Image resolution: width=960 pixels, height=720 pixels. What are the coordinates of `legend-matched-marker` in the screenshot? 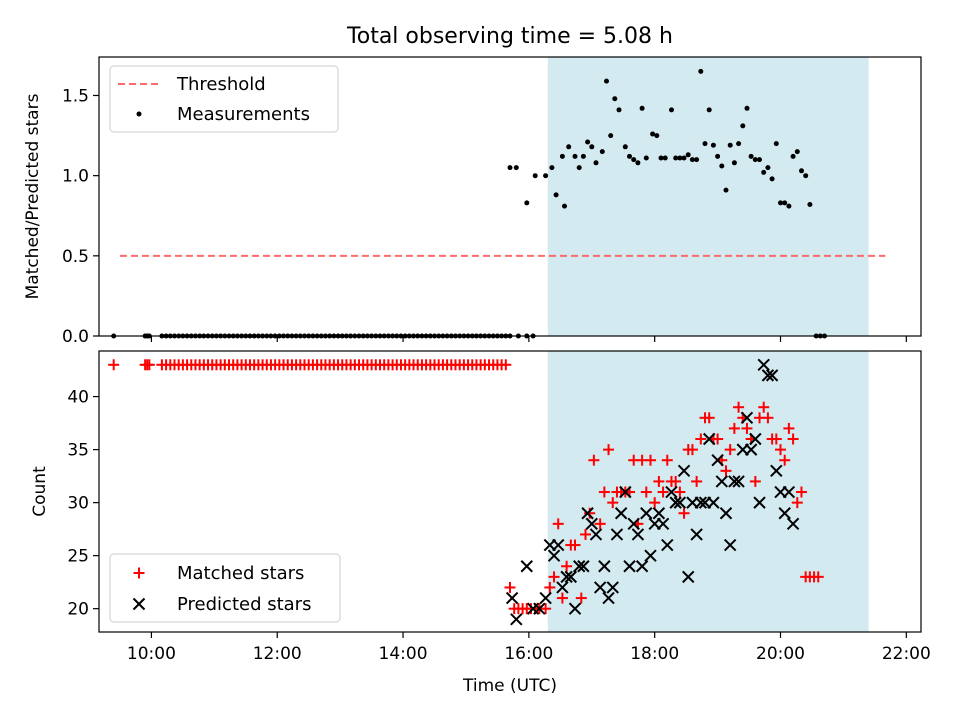 It's located at (139, 573).